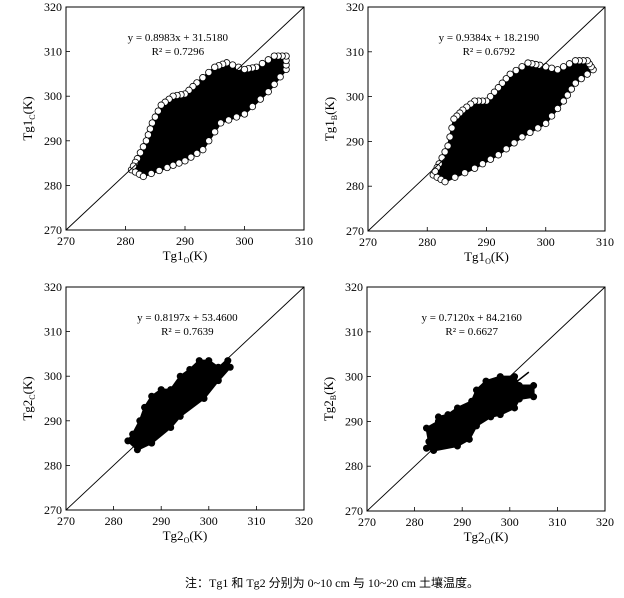  What do you see at coordinates (178, 52) in the screenshot?
I see `r-squared-label: R² = 0.7296` at bounding box center [178, 52].